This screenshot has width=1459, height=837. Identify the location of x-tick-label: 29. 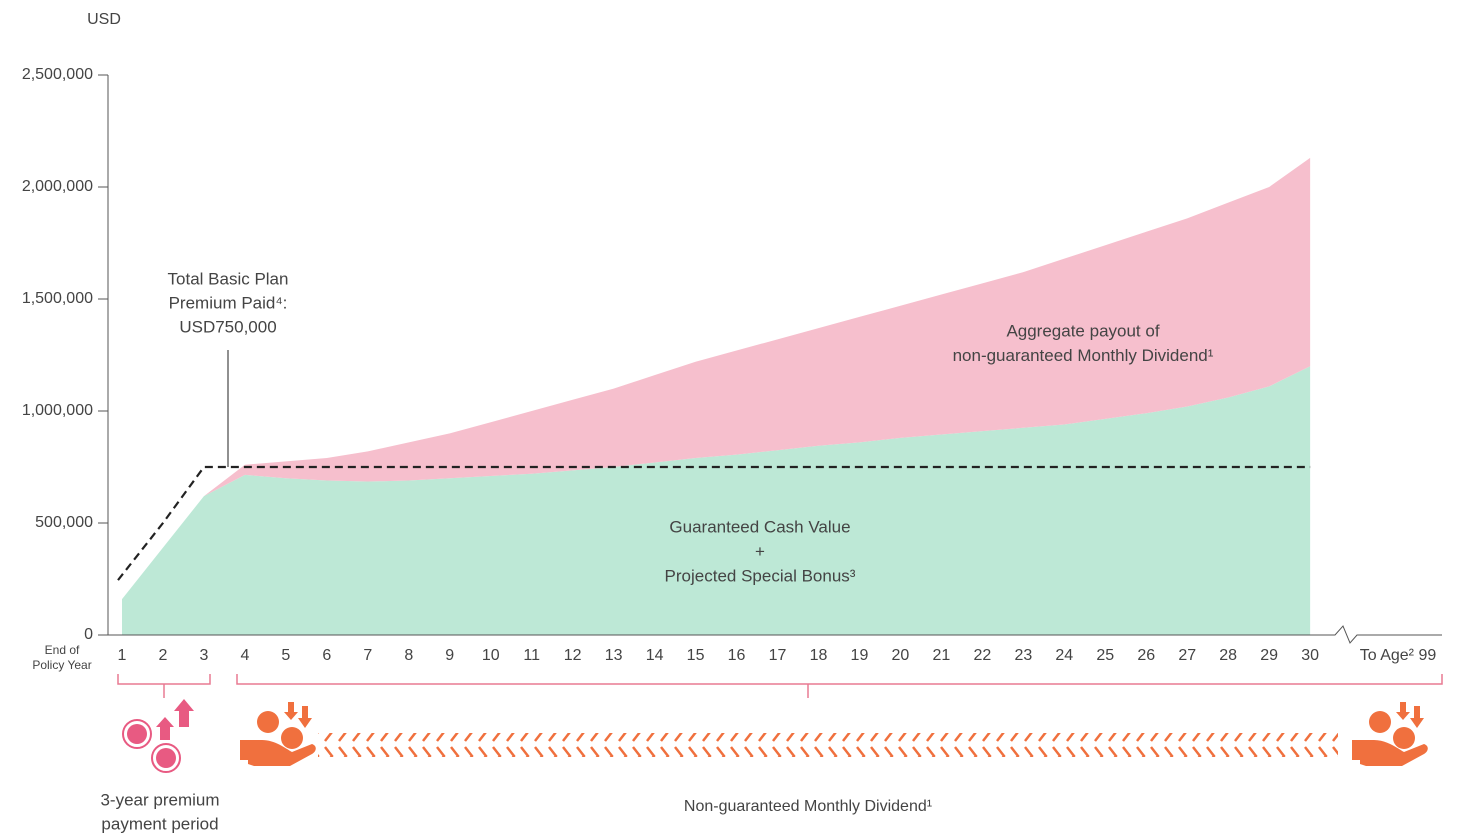
(1269, 655).